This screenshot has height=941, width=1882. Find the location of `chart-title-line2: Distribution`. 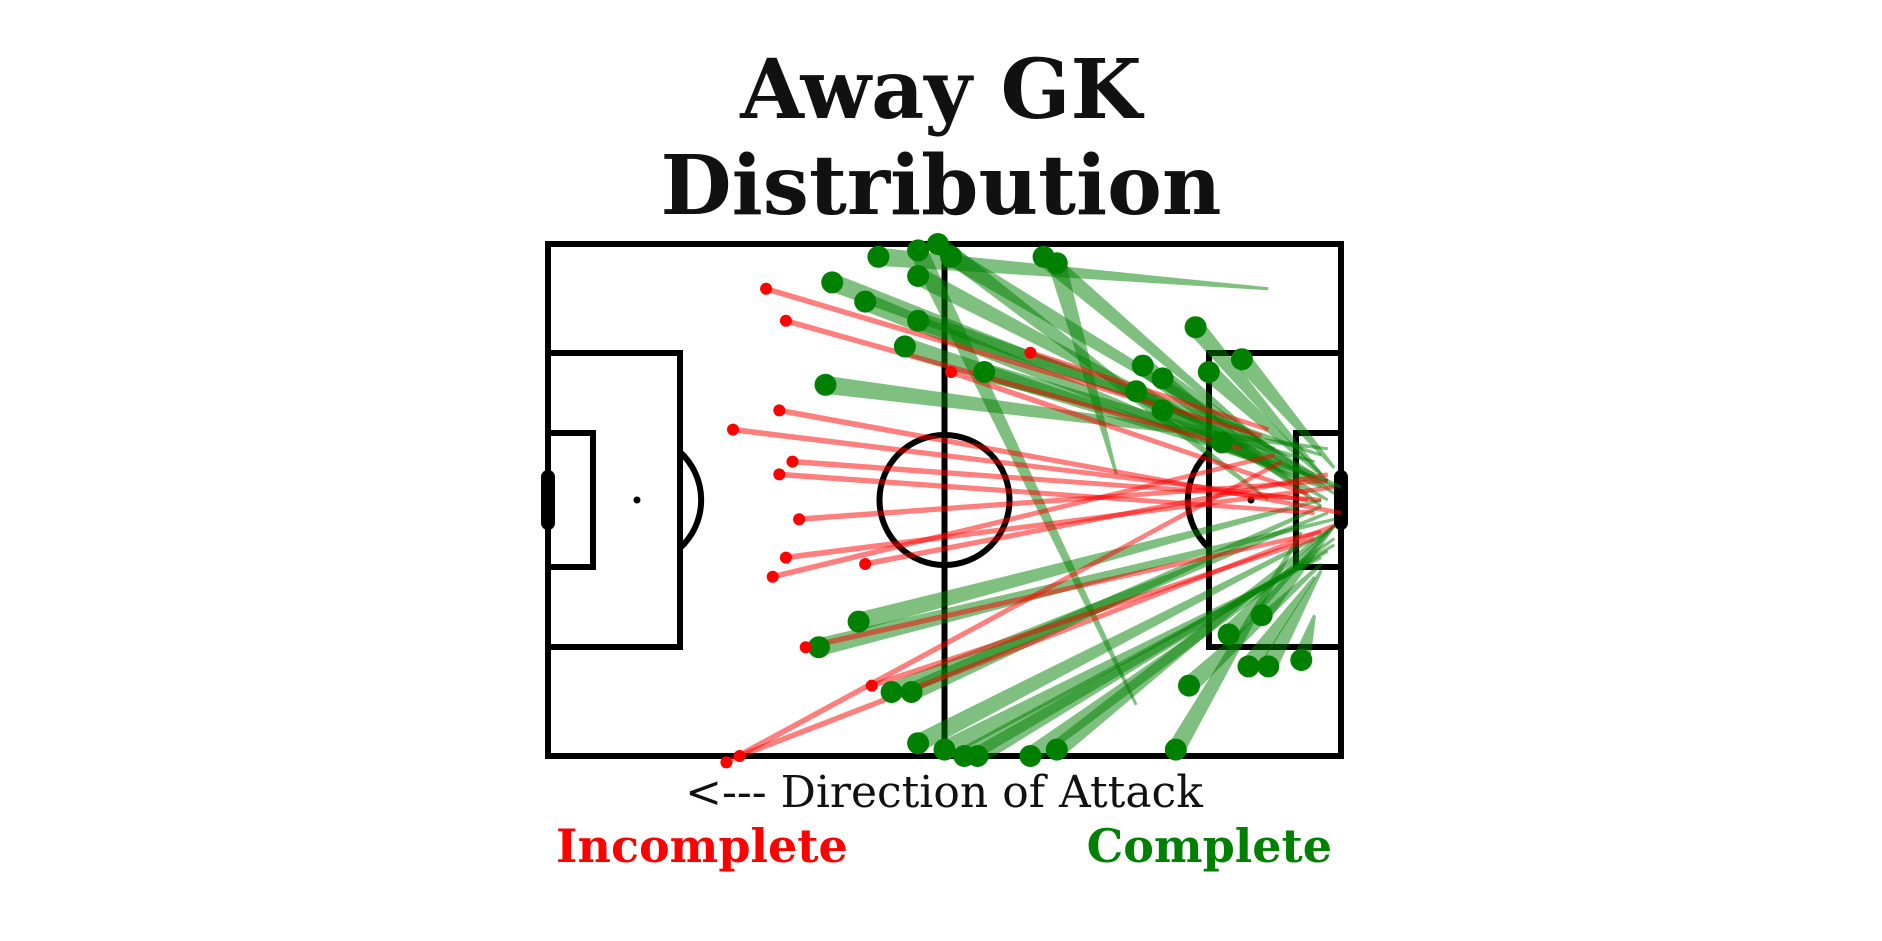

chart-title-line2: Distribution is located at coordinates (941, 186).